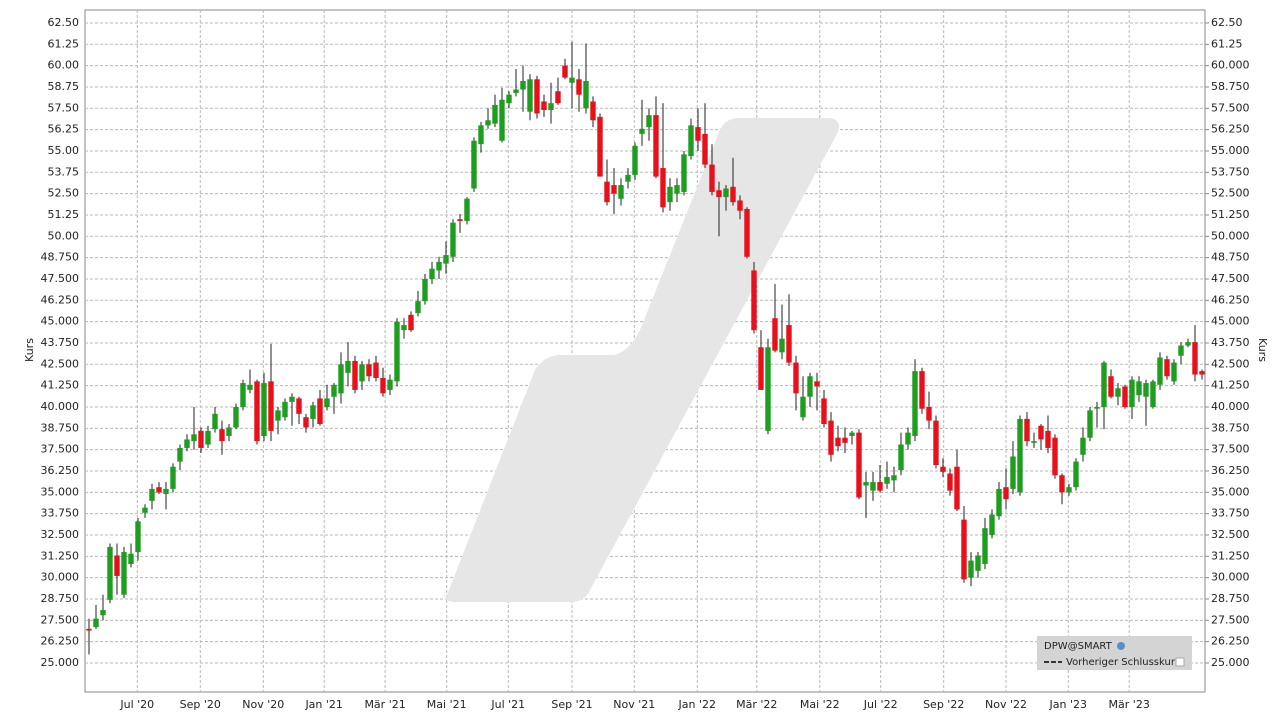 This screenshot has height=720, width=1280. Describe the element at coordinates (1230, 641) in the screenshot. I see `y2-tick-label: 26.250` at that location.